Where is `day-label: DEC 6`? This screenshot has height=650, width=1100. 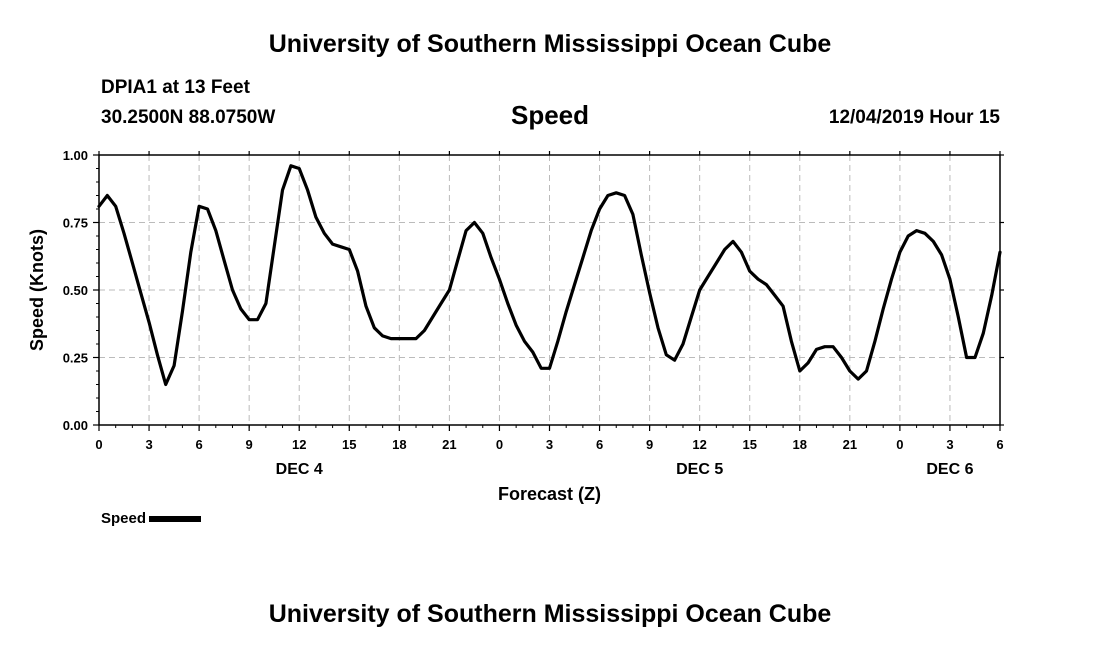
day-label: DEC 6 is located at coordinates (949, 469).